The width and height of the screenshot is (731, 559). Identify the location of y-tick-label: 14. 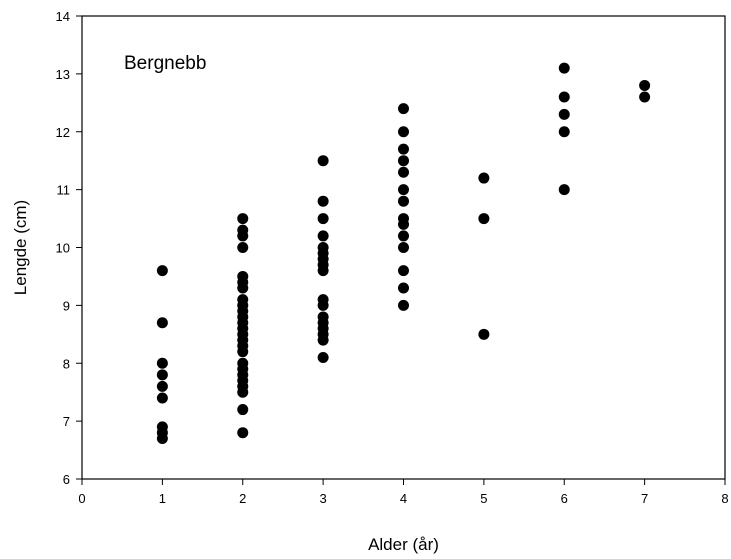
(63, 16).